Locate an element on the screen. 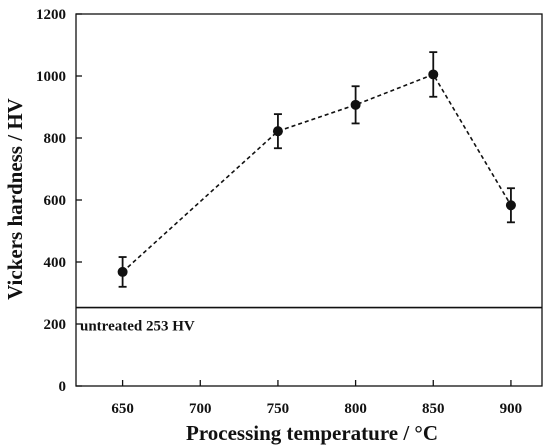 The height and width of the screenshot is (448, 550). y-tick-label: 200 is located at coordinates (55, 325).